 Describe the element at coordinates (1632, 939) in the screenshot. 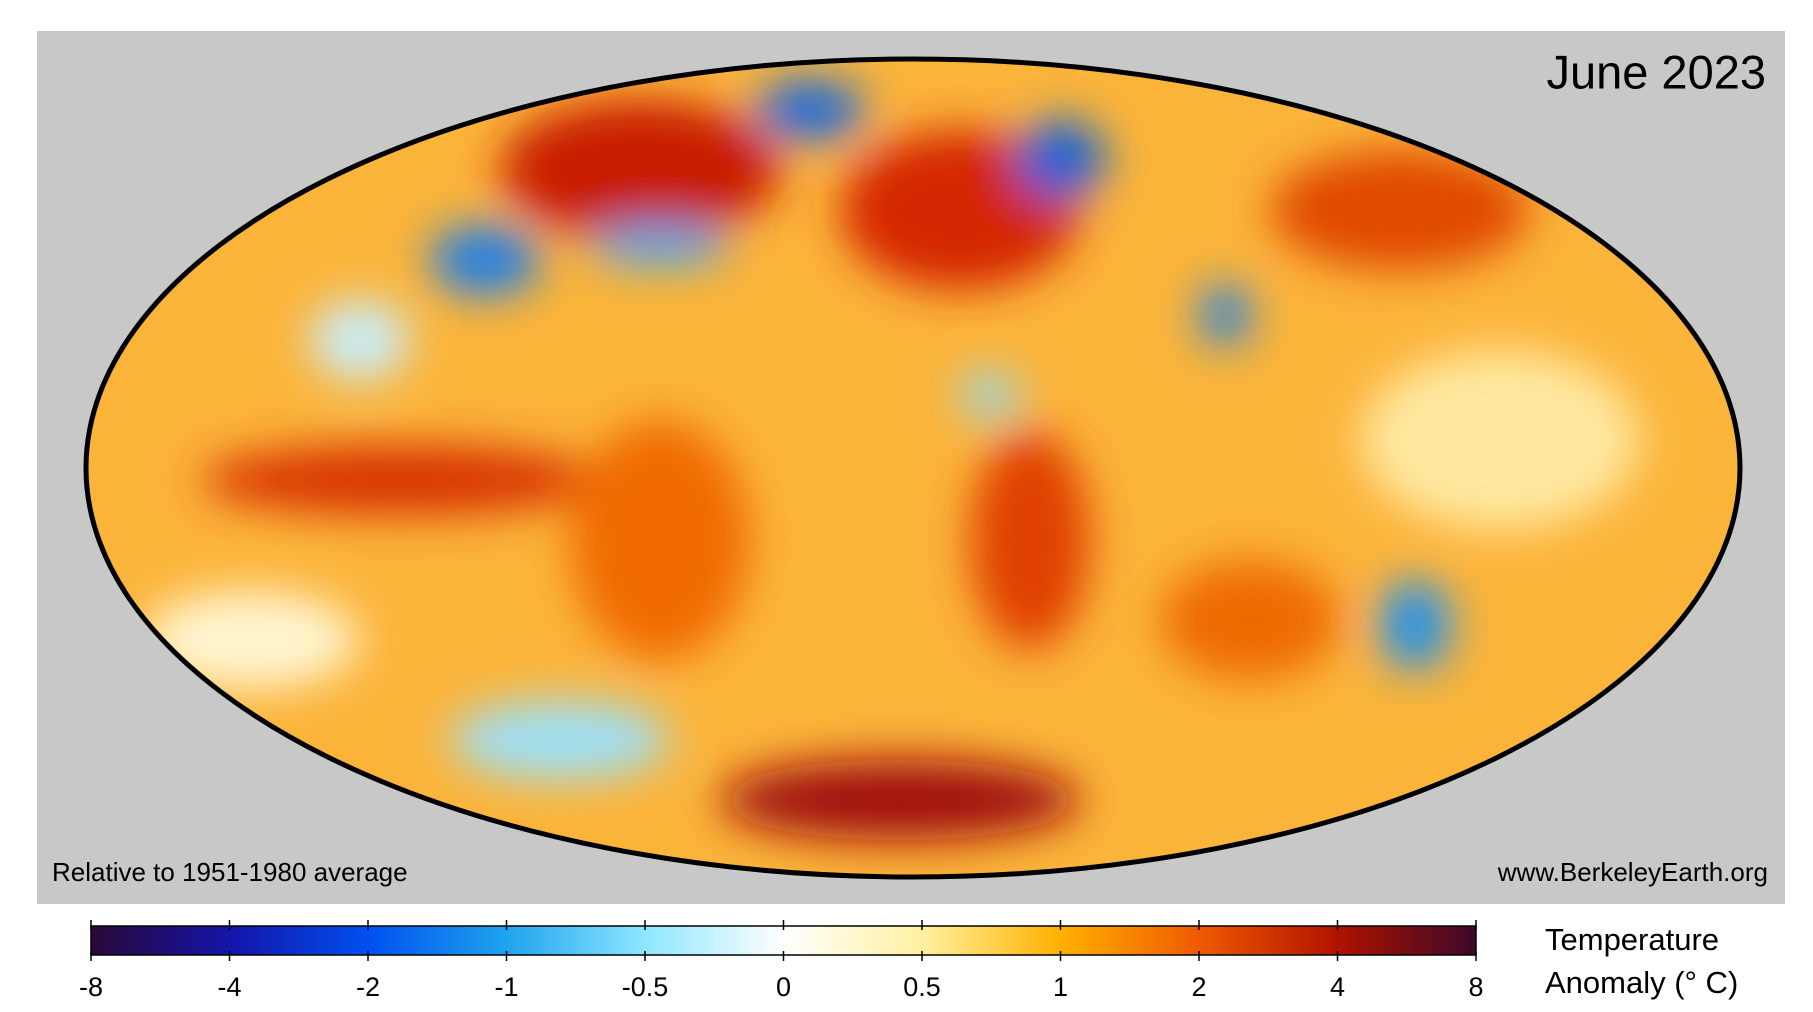

I see `colorbar-label: Temperature` at that location.